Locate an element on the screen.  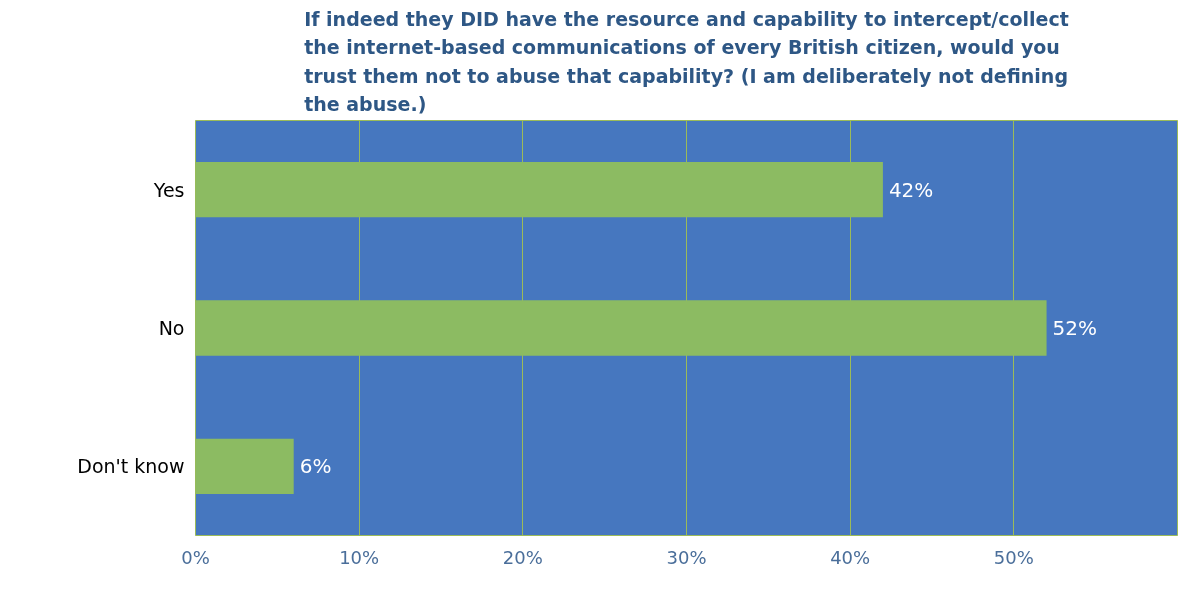
x-tick-label: 40% is located at coordinates (850, 557).